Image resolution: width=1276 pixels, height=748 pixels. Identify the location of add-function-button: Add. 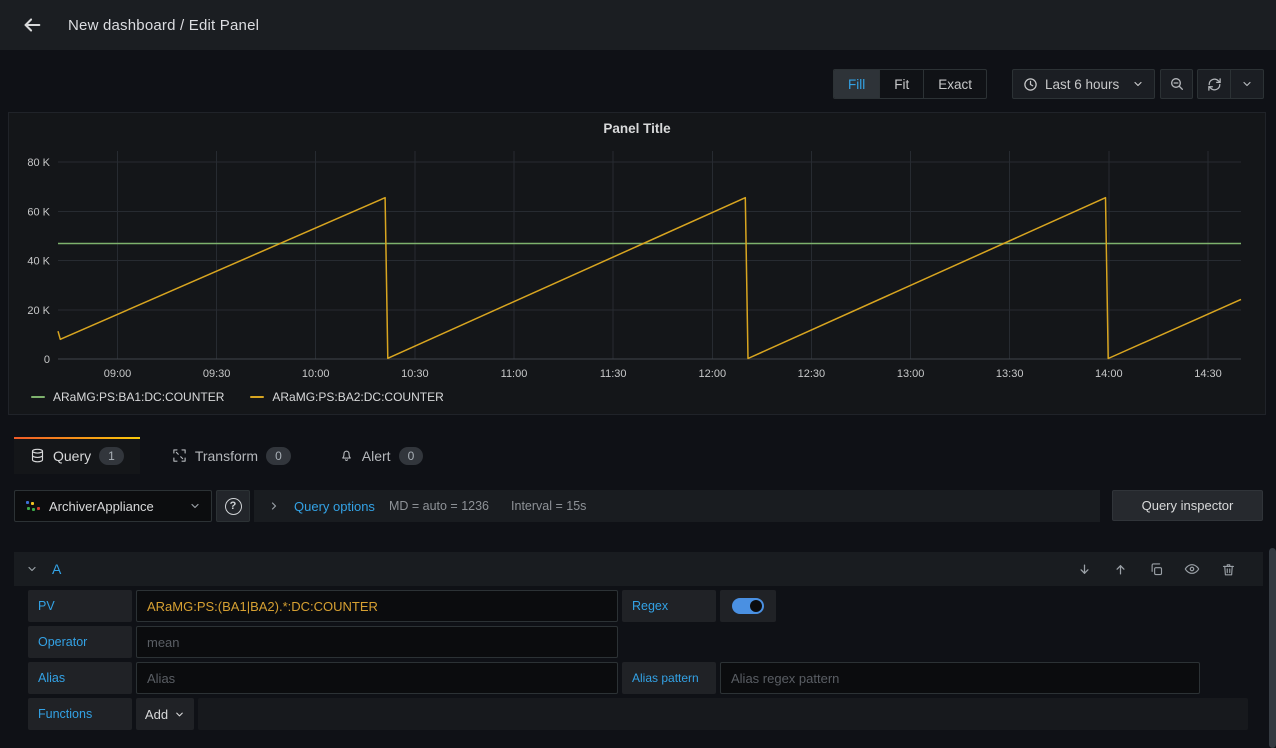
(165, 714).